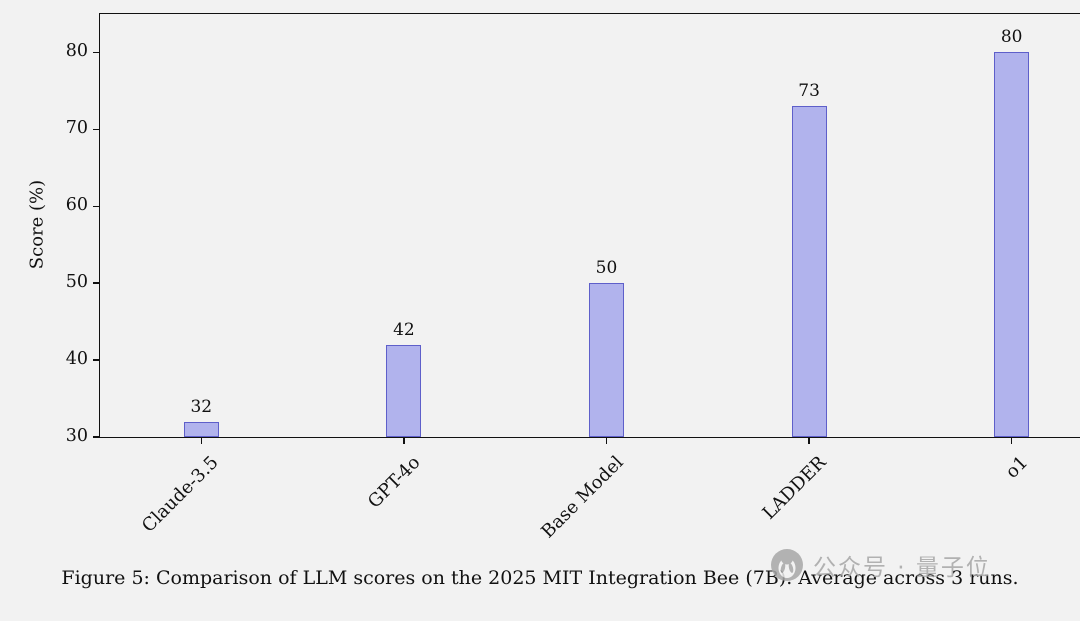 Image resolution: width=1080 pixels, height=621 pixels. Describe the element at coordinates (76, 359) in the screenshot. I see `y-axis-tick-label: 40` at that location.